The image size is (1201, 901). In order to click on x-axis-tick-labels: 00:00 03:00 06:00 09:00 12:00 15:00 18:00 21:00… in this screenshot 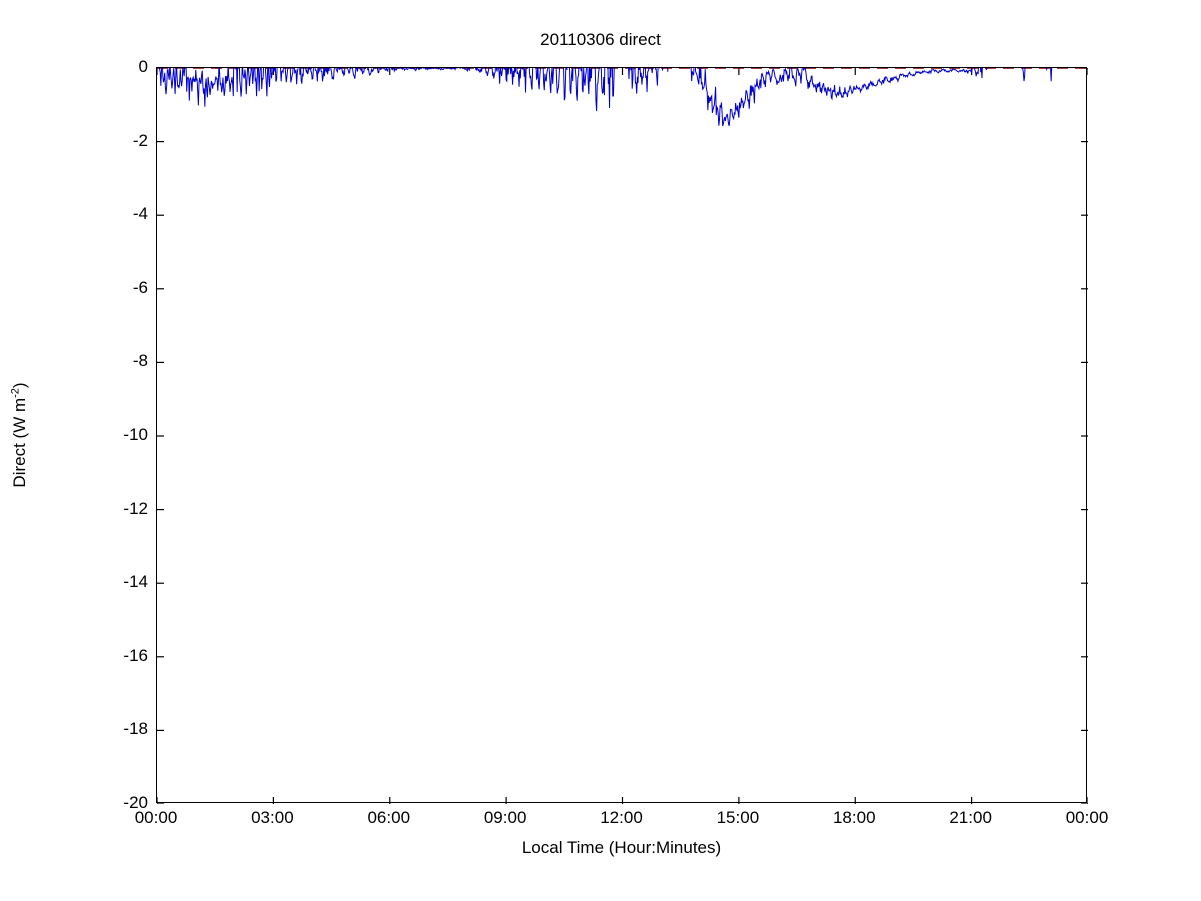, I will do `click(622, 821)`.